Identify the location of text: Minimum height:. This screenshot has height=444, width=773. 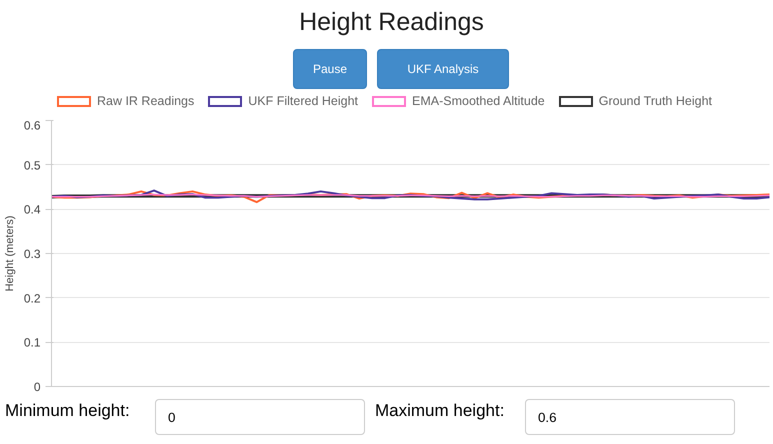
(67, 411).